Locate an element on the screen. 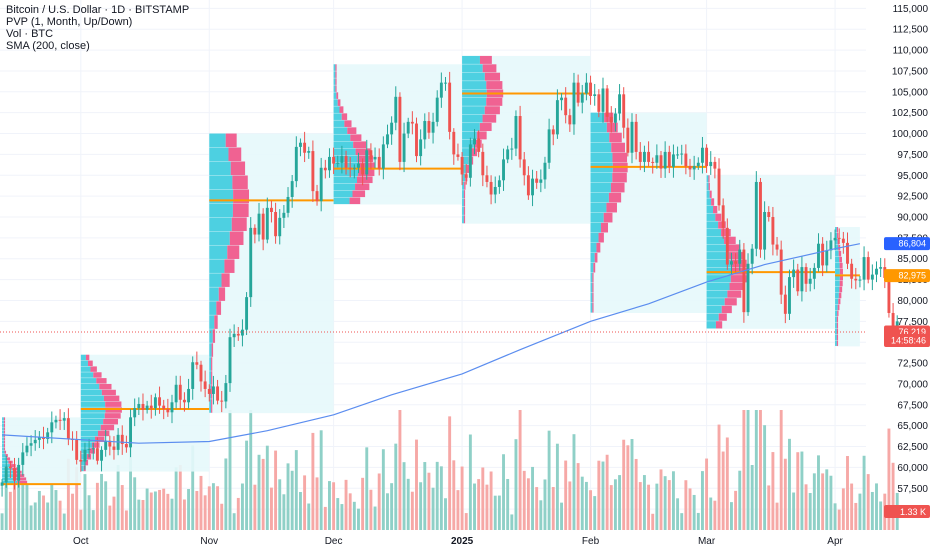 Image resolution: width=932 pixels, height=550 pixels. legend-pvp-indicator: PVP (1, Month, Up/Down) is located at coordinates (69, 22).